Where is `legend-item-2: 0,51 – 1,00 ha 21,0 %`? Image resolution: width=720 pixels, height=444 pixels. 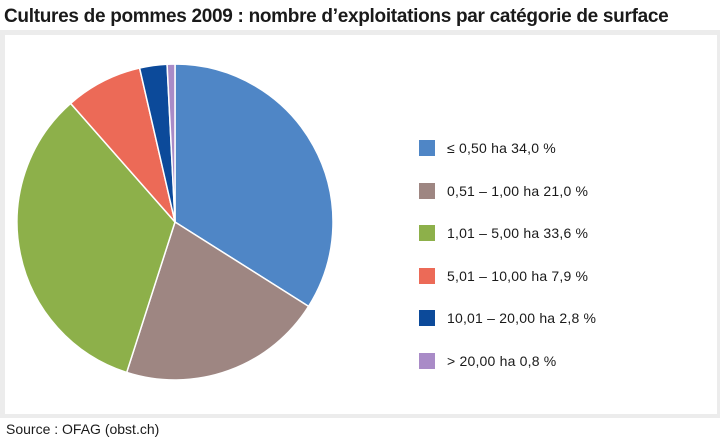
legend-item-2: 0,51 – 1,00 ha 21,0 % is located at coordinates (503, 191).